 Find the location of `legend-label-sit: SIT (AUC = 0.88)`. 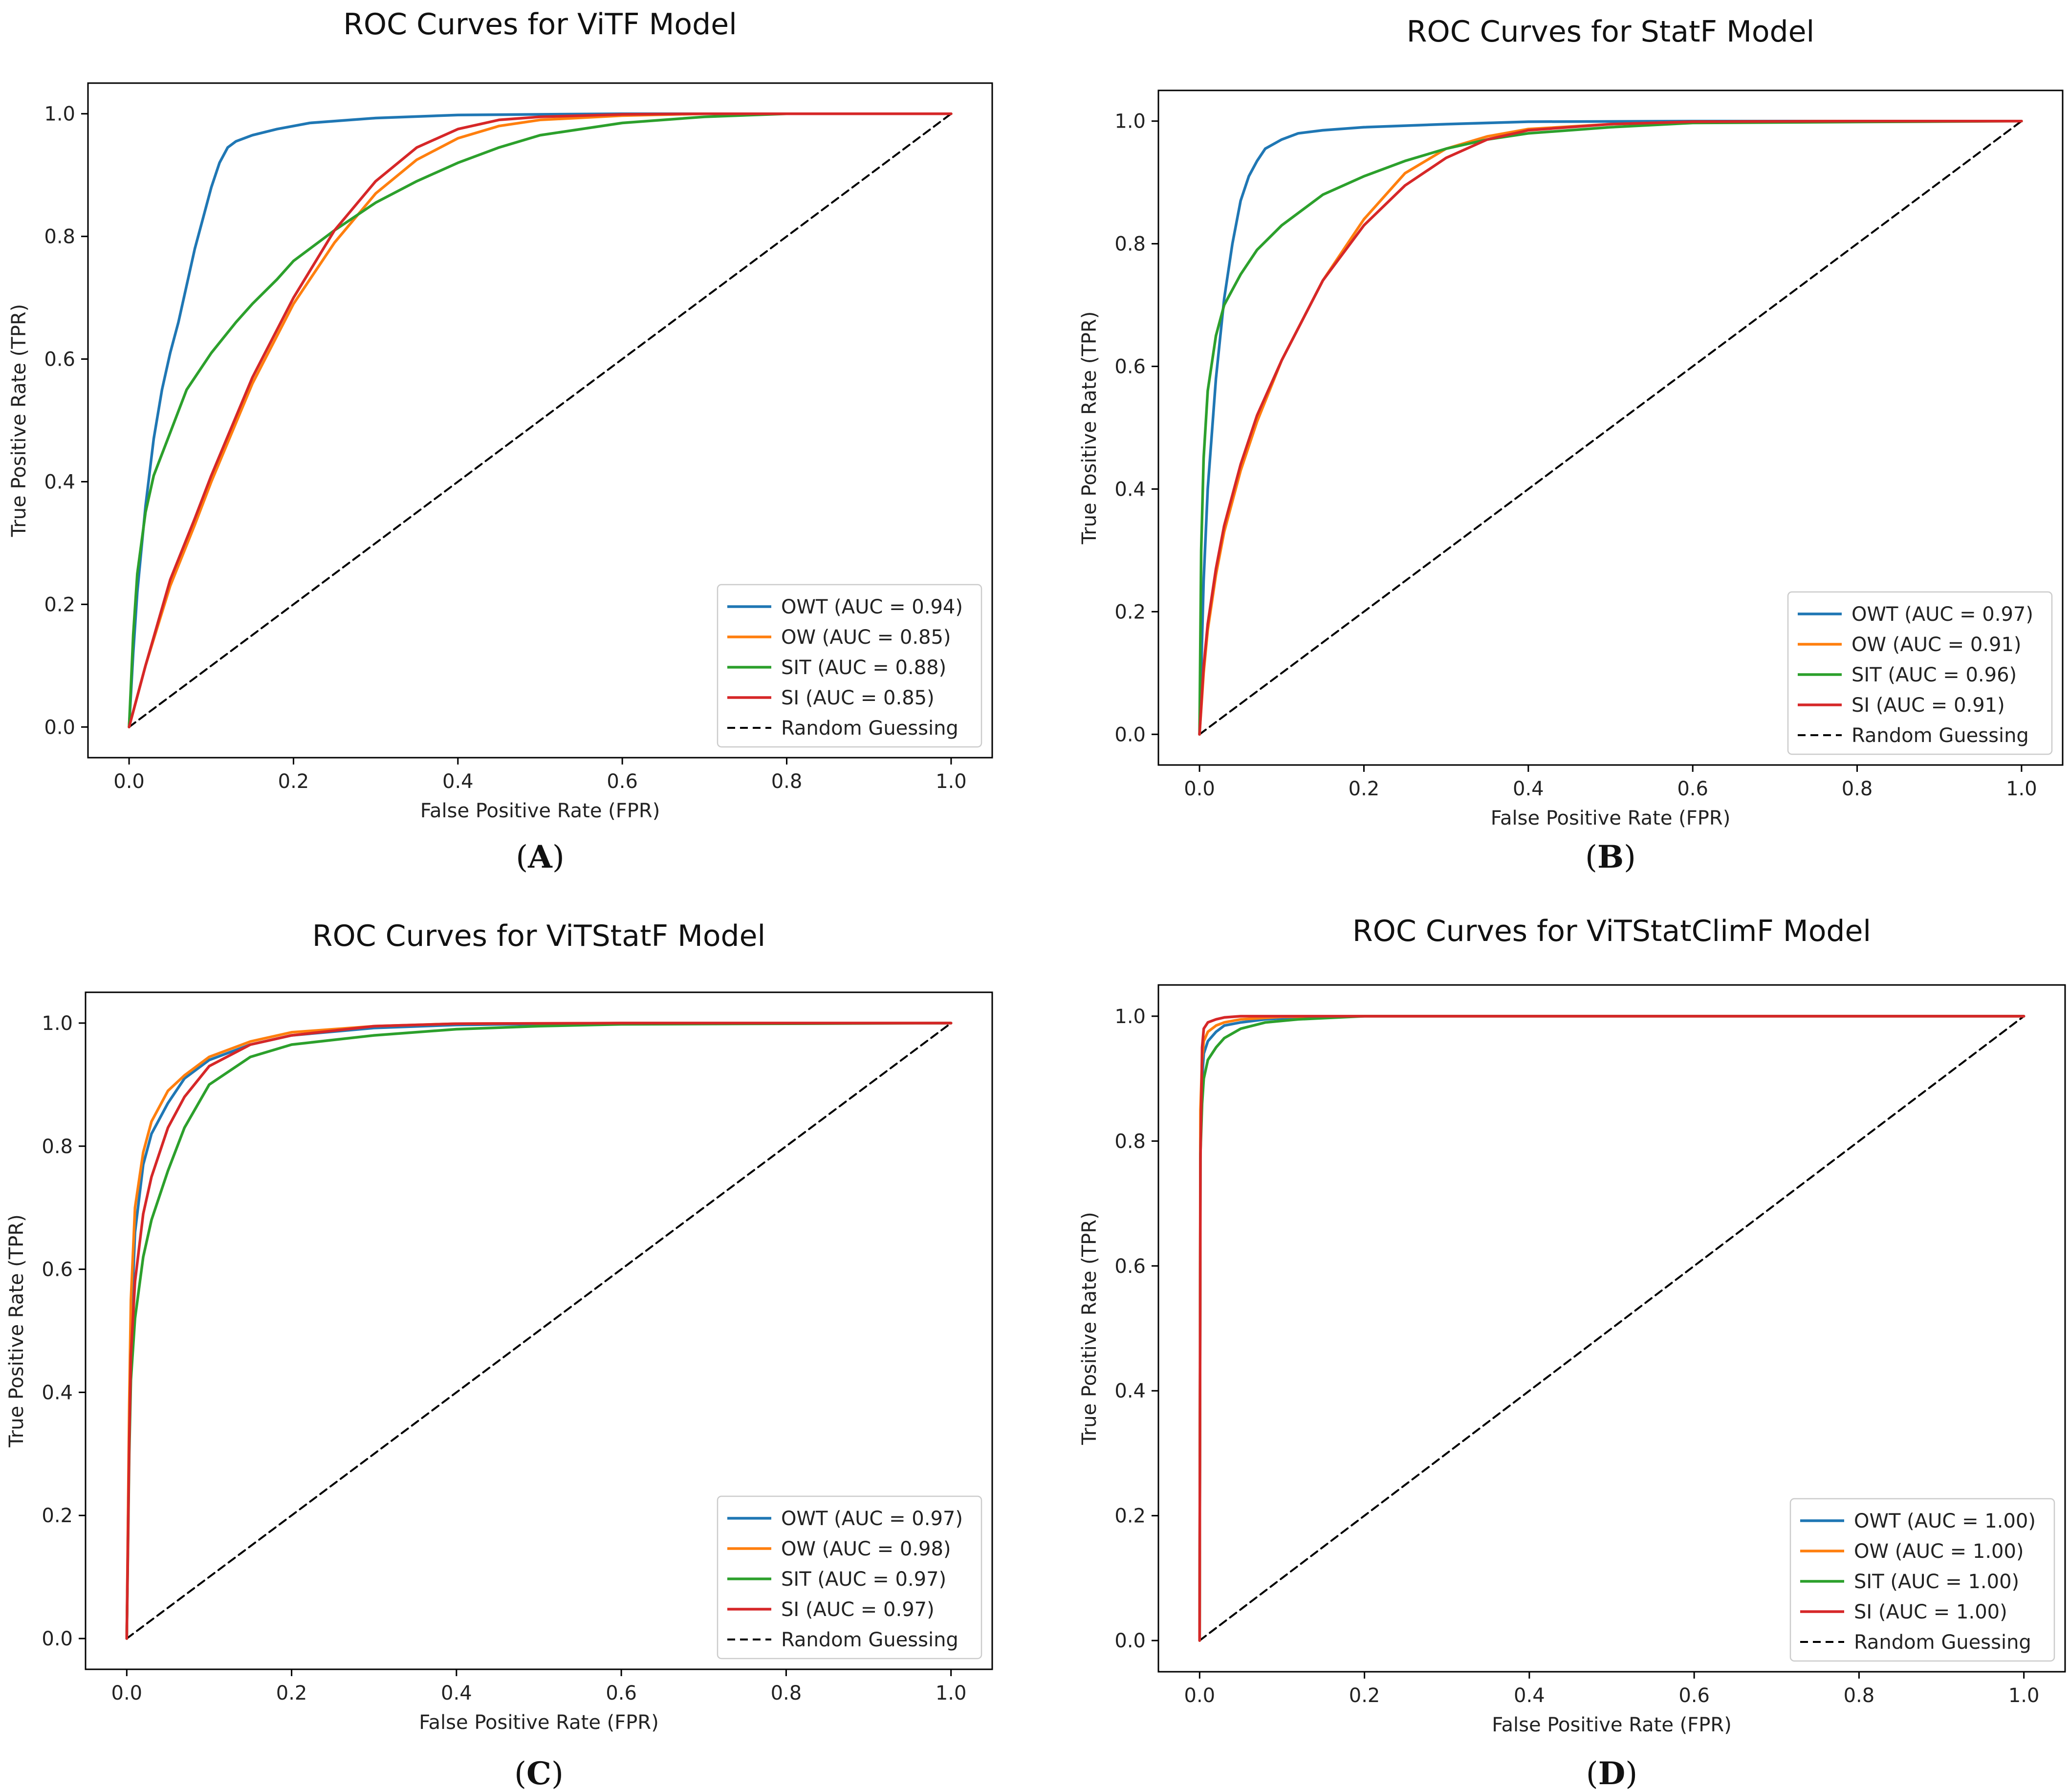

legend-label-sit: SIT (AUC = 0.88) is located at coordinates (864, 667).